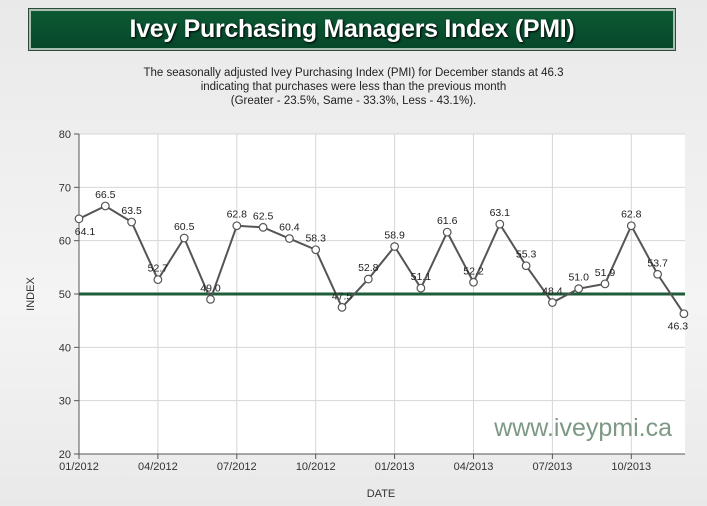  I want to click on x-tick-label: 07/2013, so click(553, 467).